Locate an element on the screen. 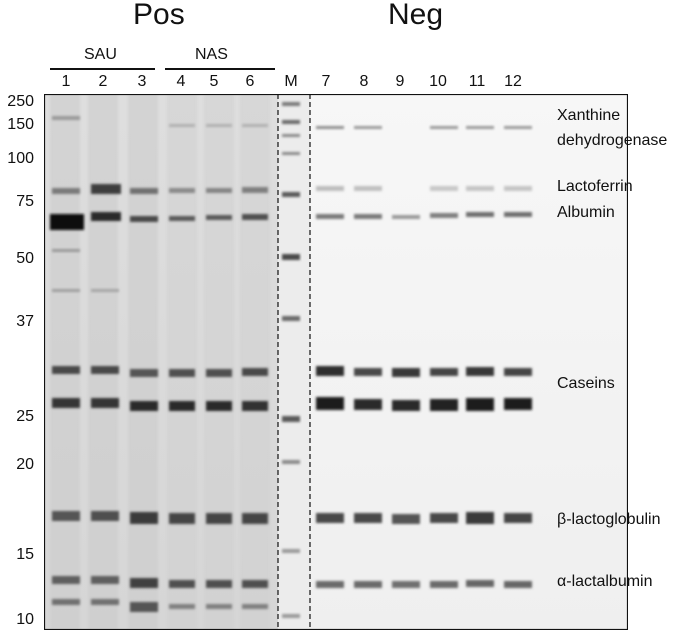 This screenshot has width=685, height=633. lane-label: 8 is located at coordinates (364, 81).